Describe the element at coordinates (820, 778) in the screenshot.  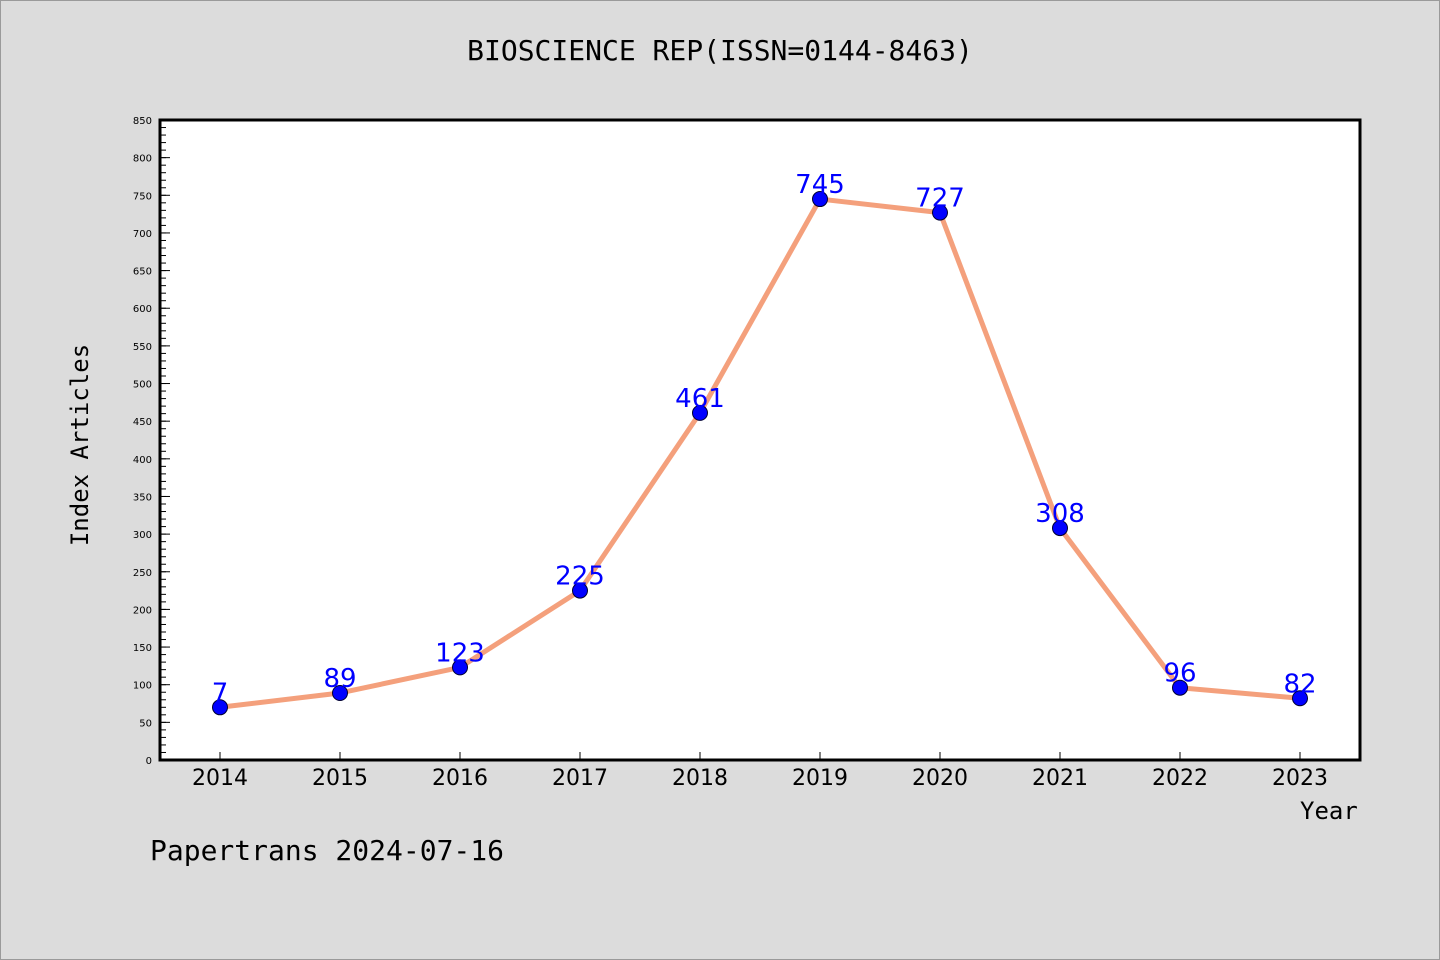
I see `x-tick-label: 2019` at that location.